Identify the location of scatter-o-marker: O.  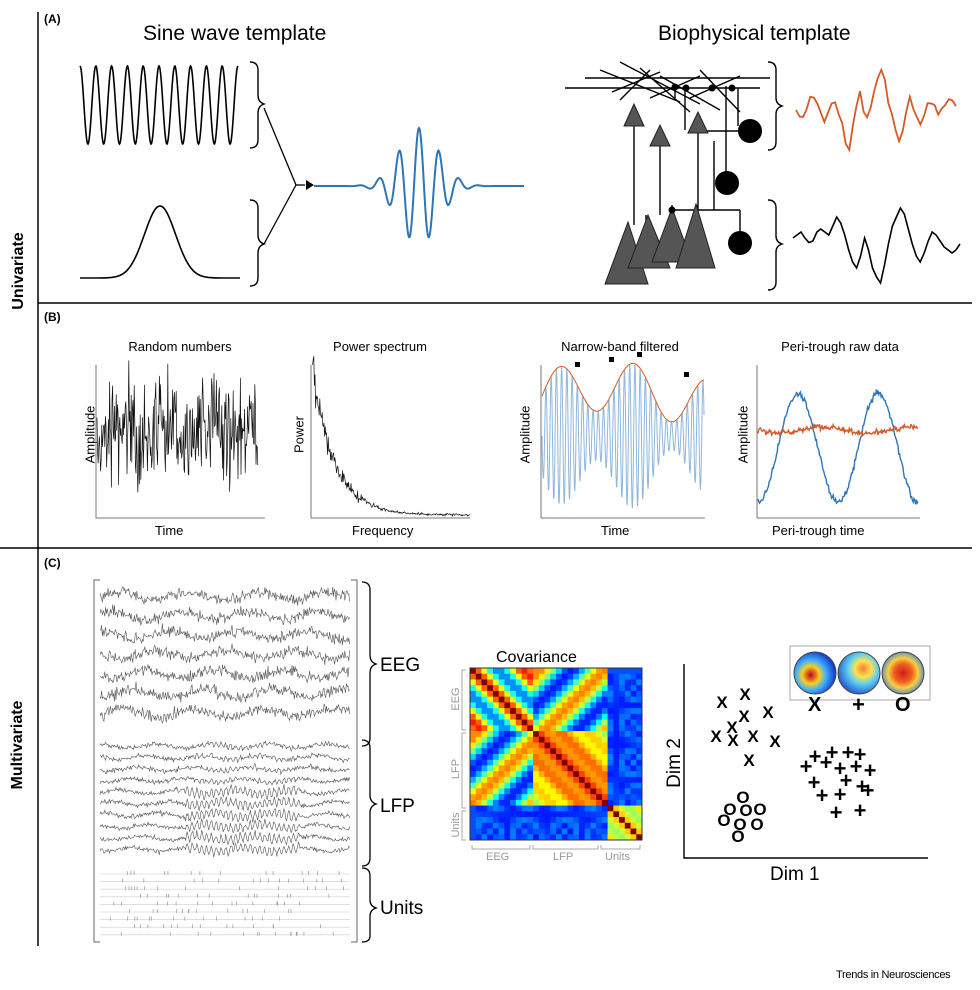
(745, 810).